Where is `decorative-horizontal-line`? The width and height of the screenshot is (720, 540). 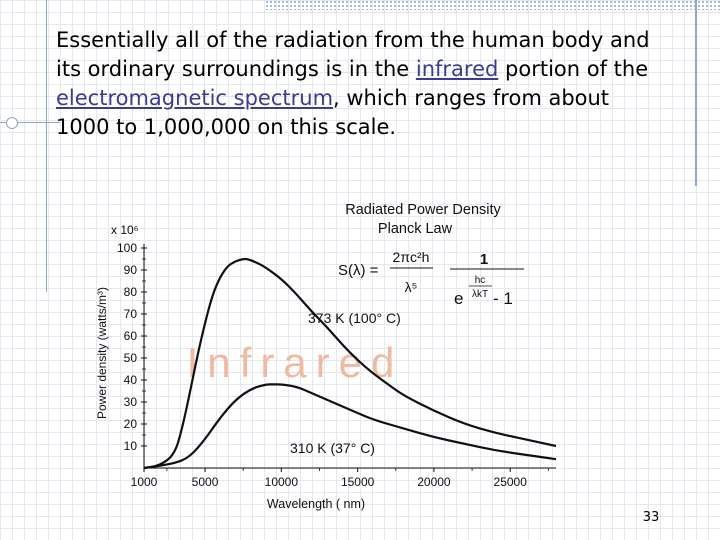
decorative-horizontal-line is located at coordinates (30, 122).